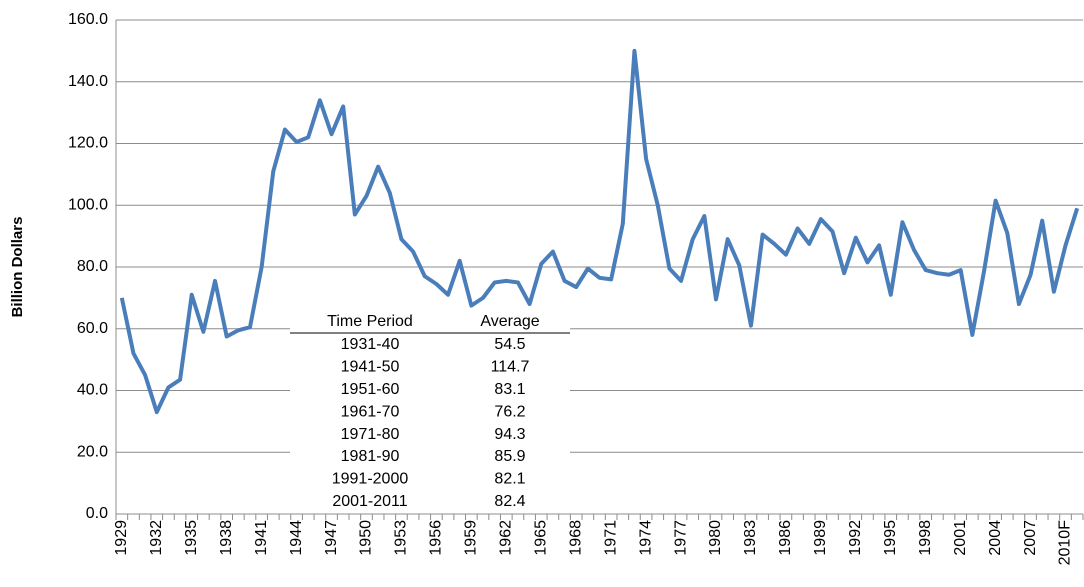  I want to click on table-background, so click(430, 412).